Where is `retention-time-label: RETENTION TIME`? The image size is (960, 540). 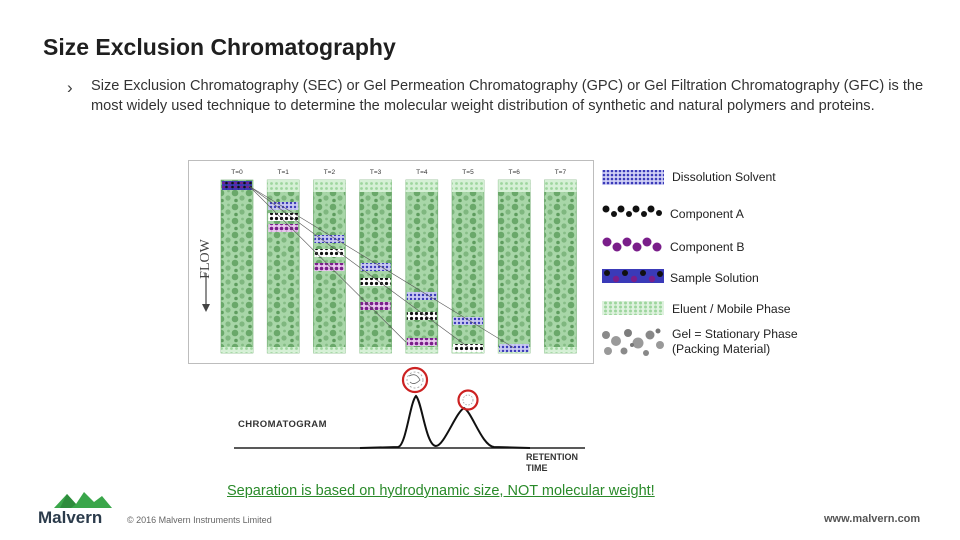 retention-time-label: RETENTION TIME is located at coordinates (552, 463).